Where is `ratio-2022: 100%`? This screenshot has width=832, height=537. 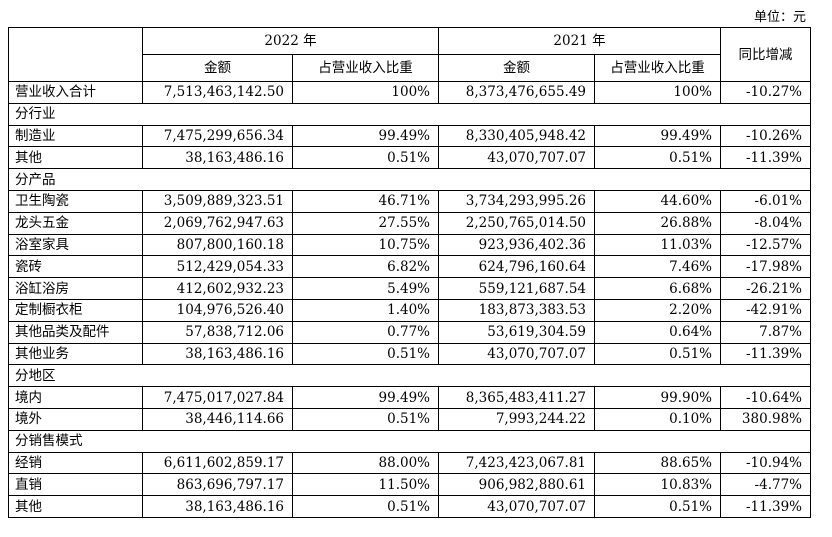 ratio-2022: 100% is located at coordinates (365, 92).